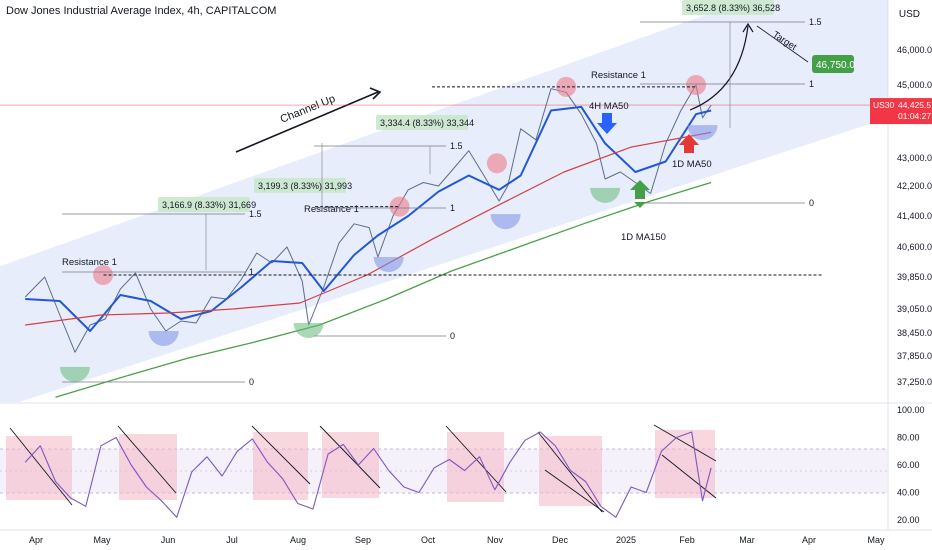 The image size is (932, 550). I want to click on price-tick-8: 39,050.0, so click(914, 309).